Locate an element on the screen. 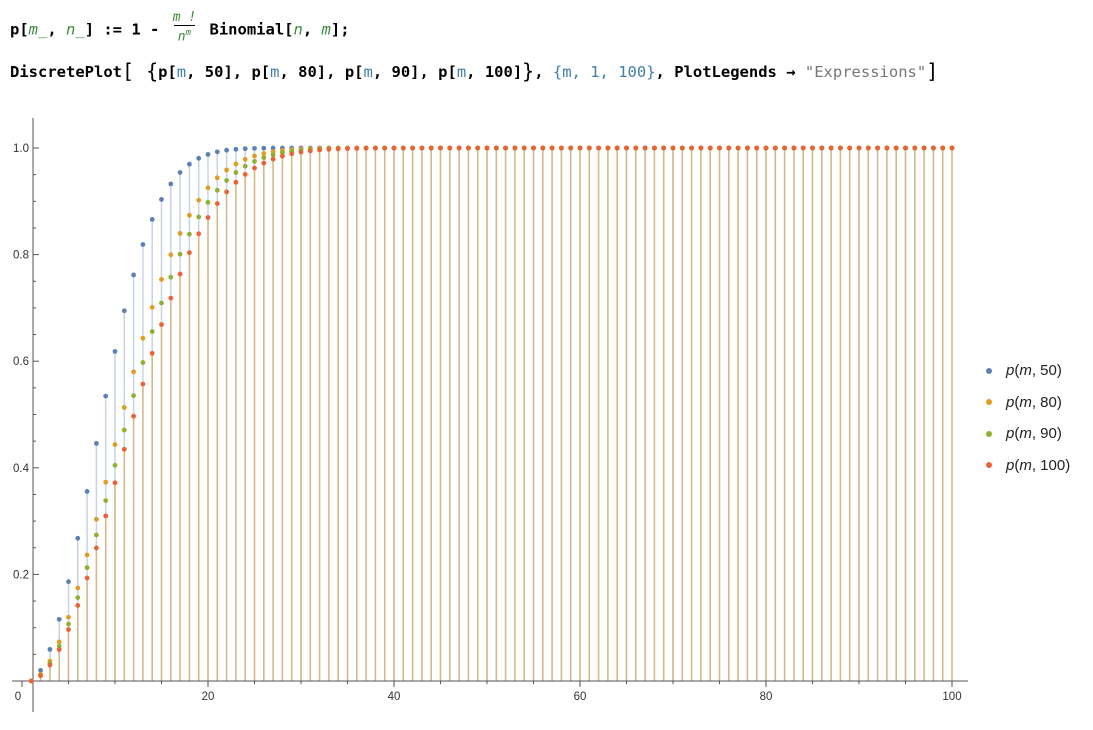 The height and width of the screenshot is (730, 1093). code-bracket: [ is located at coordinates (128, 71).